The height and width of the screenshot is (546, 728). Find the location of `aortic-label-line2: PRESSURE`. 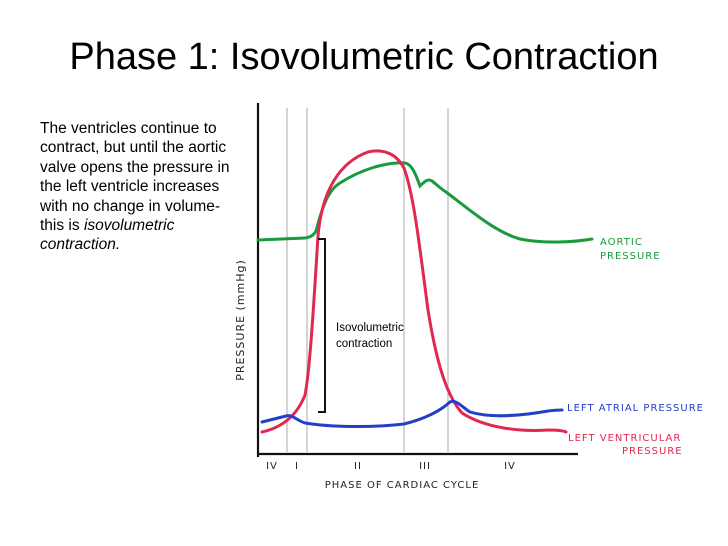

aortic-label-line2: PRESSURE is located at coordinates (630, 256).